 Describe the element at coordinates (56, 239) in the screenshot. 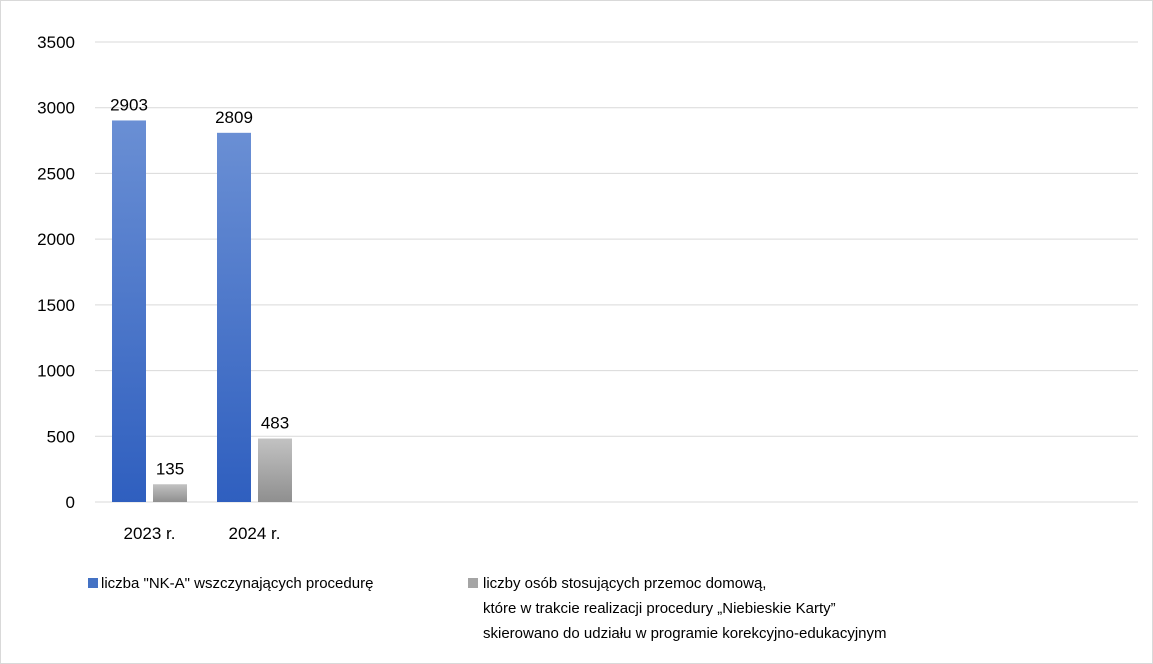

I see `y-tick-label: 2000` at that location.